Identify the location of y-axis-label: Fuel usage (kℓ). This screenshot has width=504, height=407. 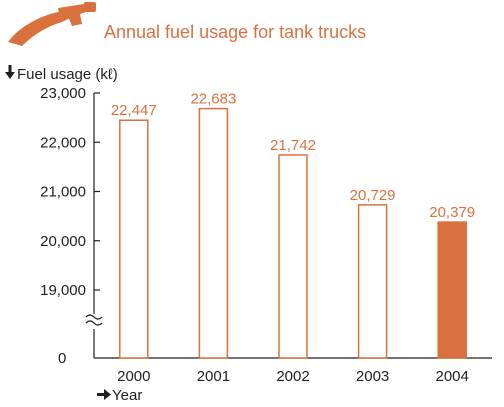
(67, 74).